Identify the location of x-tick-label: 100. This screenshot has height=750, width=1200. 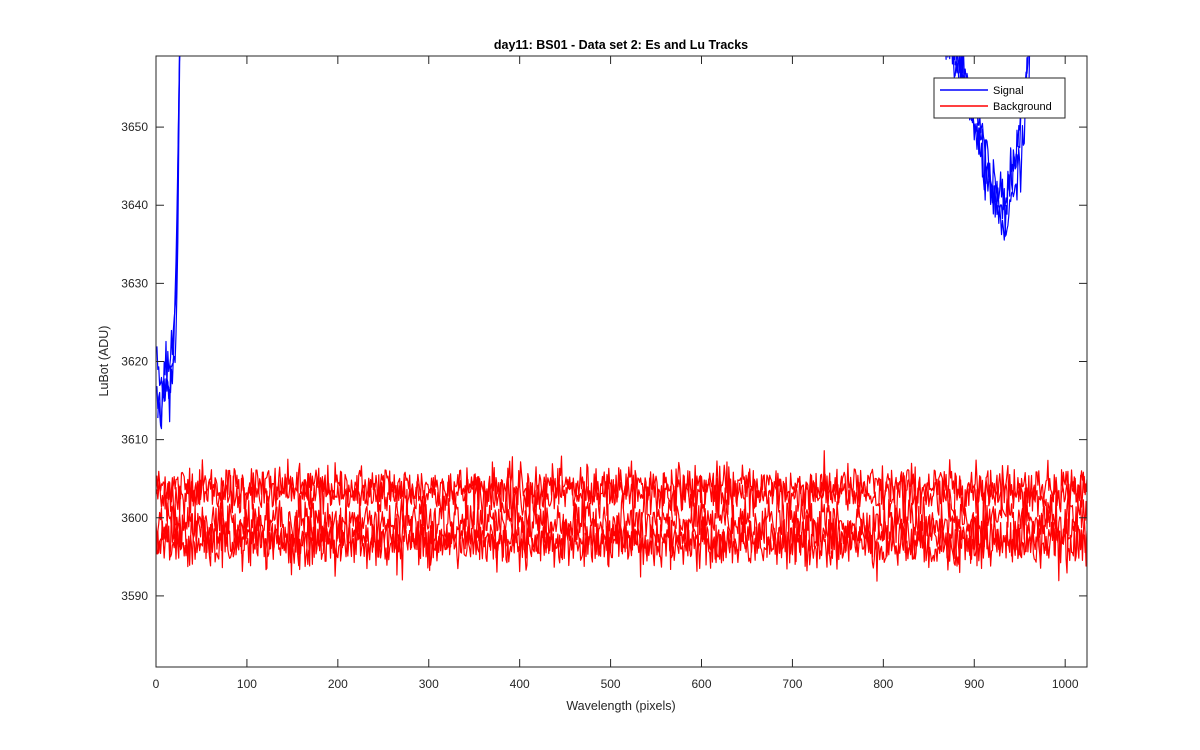
(247, 684).